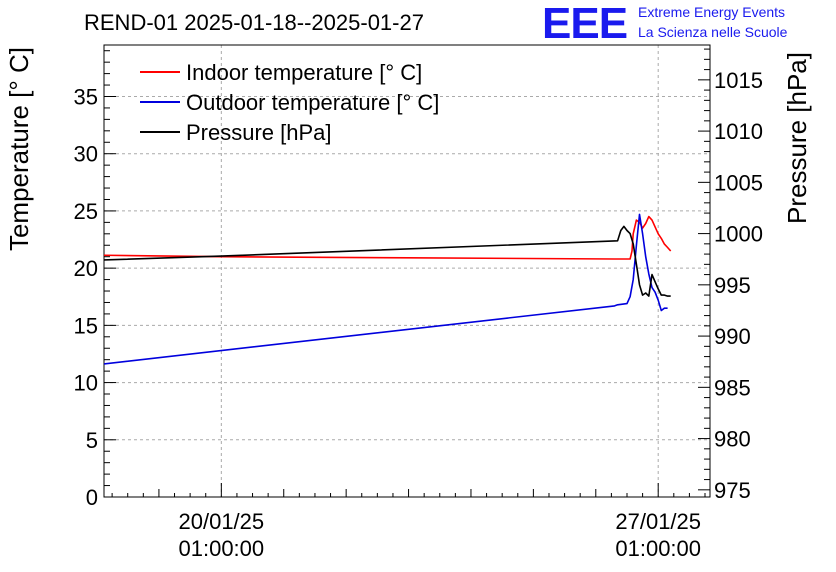 This screenshot has width=836, height=572. Describe the element at coordinates (732, 336) in the screenshot. I see `right-tick-label: 990` at that location.